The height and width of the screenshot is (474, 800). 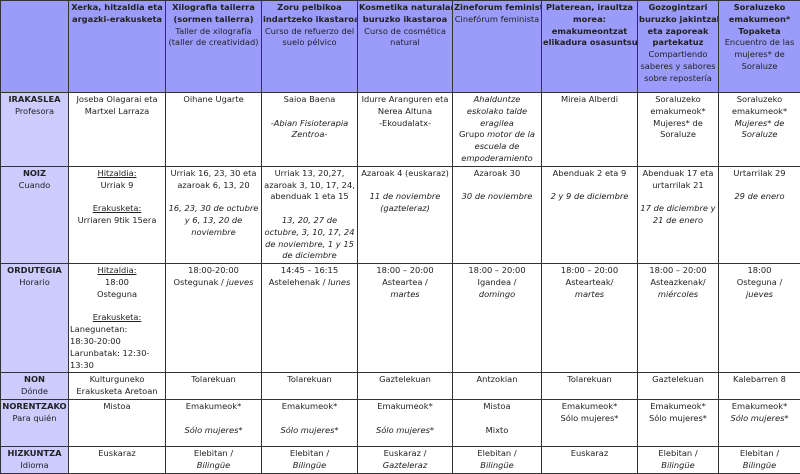 What do you see at coordinates (200, 282) in the screenshot?
I see `cell-text: Ostegunak /` at bounding box center [200, 282].